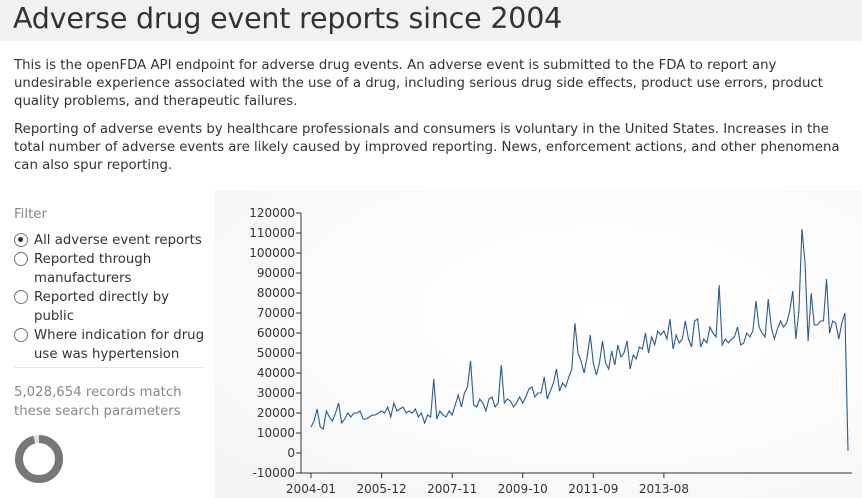 This screenshot has height=498, width=862. Describe the element at coordinates (288, 18) in the screenshot. I see `page-title: Adverse drug event reports since 2004` at that location.